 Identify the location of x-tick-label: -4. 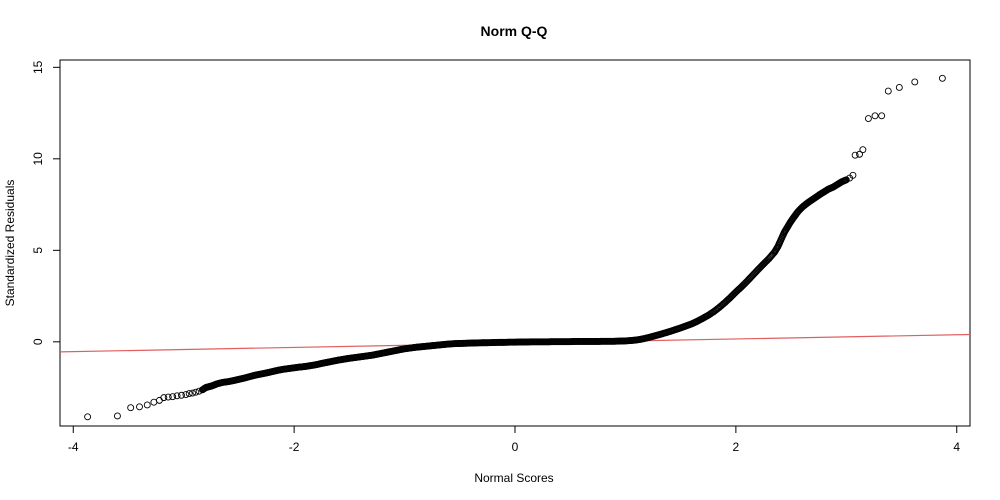
(73, 447).